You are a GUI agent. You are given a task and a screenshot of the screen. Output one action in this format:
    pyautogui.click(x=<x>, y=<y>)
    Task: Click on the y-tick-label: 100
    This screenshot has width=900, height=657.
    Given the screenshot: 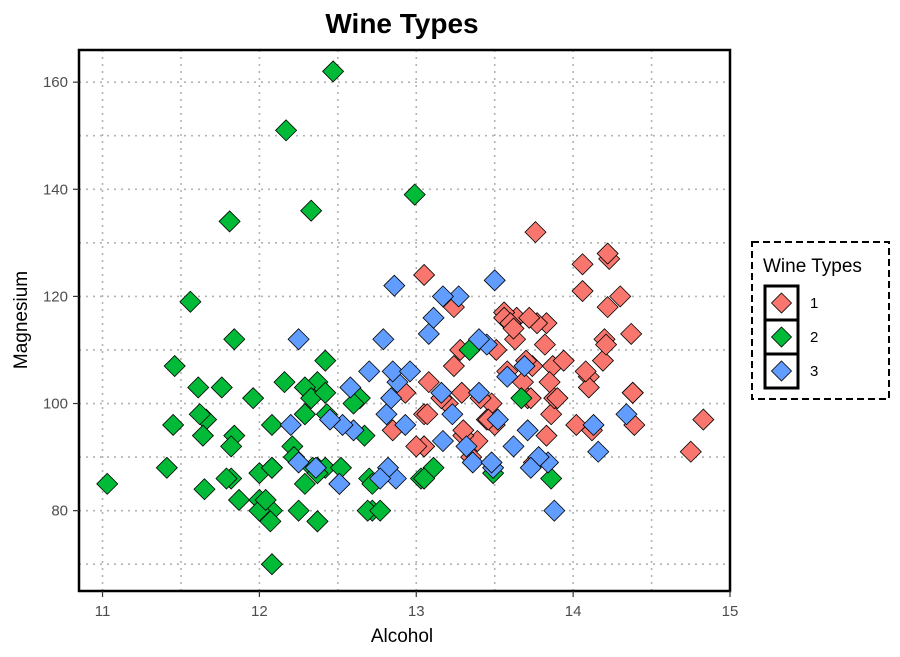 What is the action you would take?
    pyautogui.click(x=55, y=404)
    